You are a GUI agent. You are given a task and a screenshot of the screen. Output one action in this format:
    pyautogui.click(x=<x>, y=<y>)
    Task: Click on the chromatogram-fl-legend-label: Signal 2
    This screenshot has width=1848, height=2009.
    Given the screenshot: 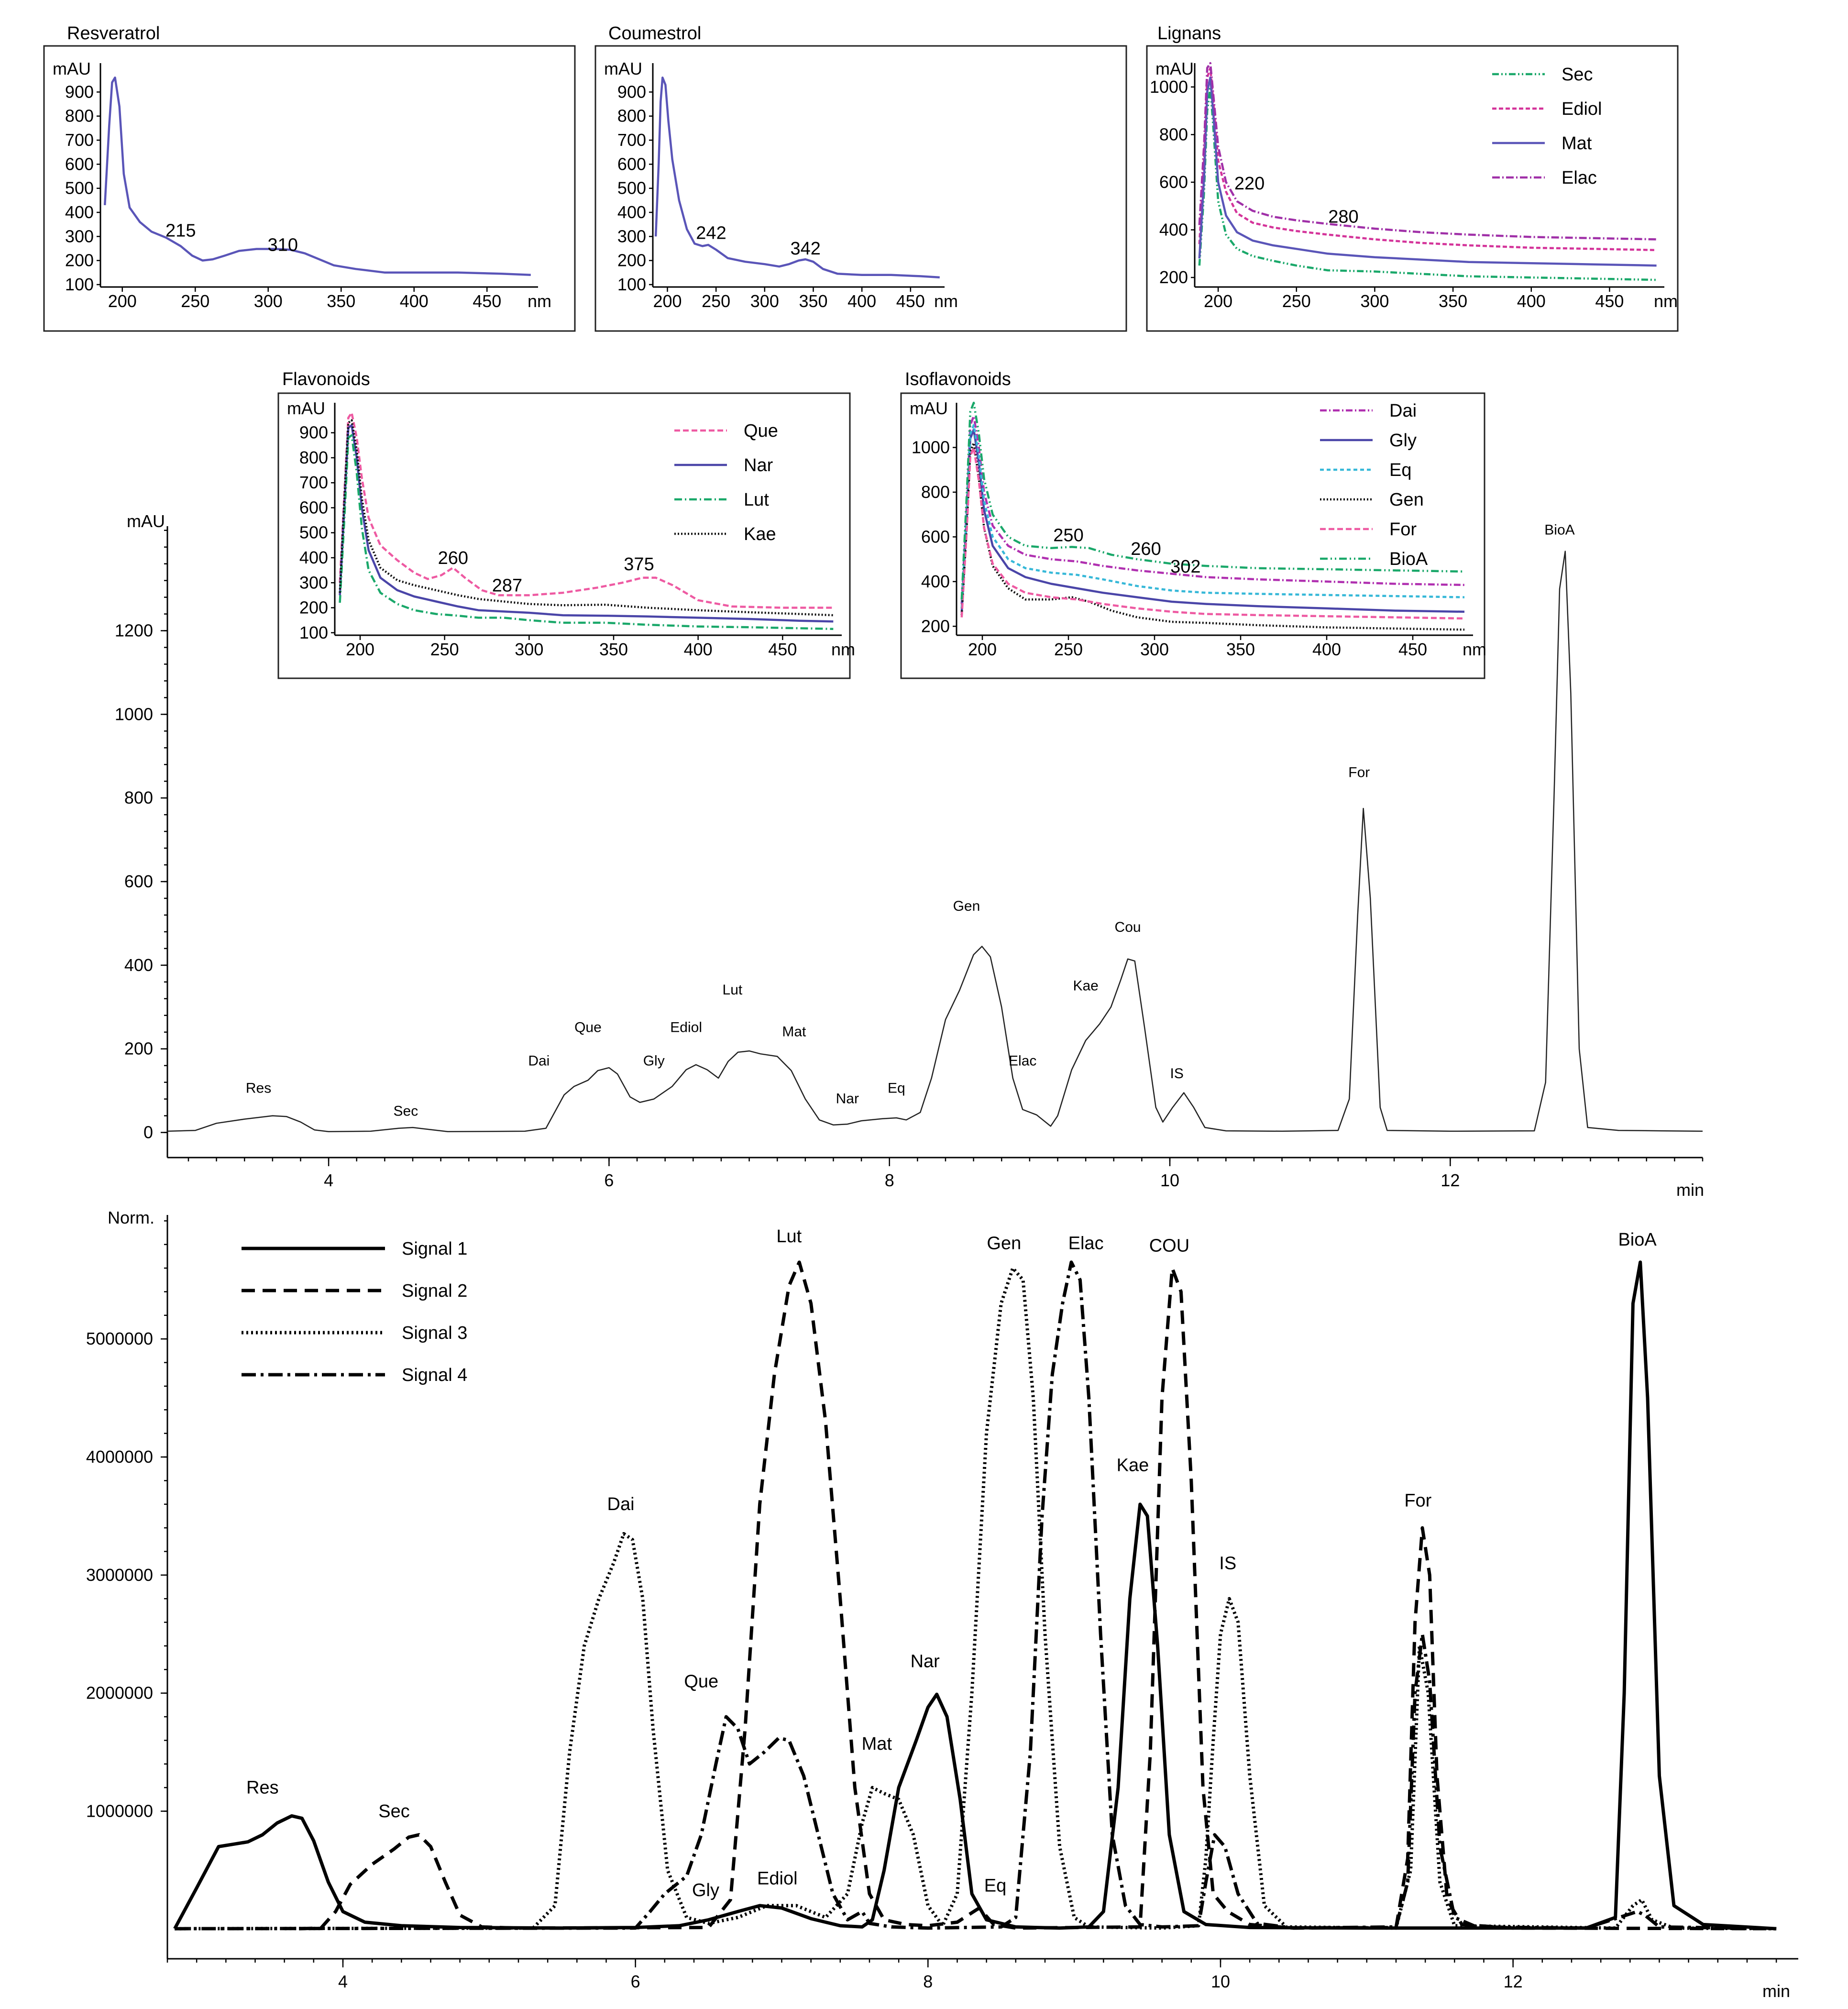 What is the action you would take?
    pyautogui.click(x=434, y=1291)
    